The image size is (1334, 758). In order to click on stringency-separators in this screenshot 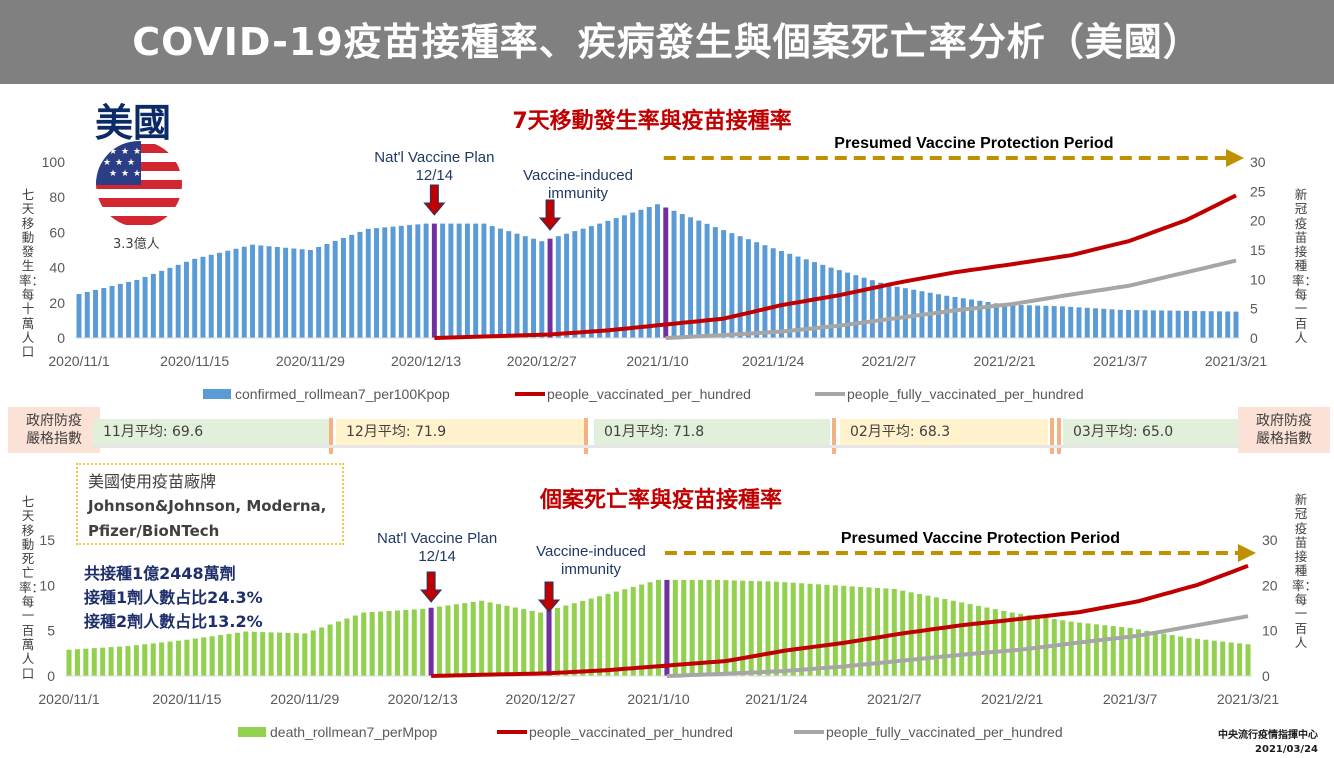, I will do `click(665, 436)`.